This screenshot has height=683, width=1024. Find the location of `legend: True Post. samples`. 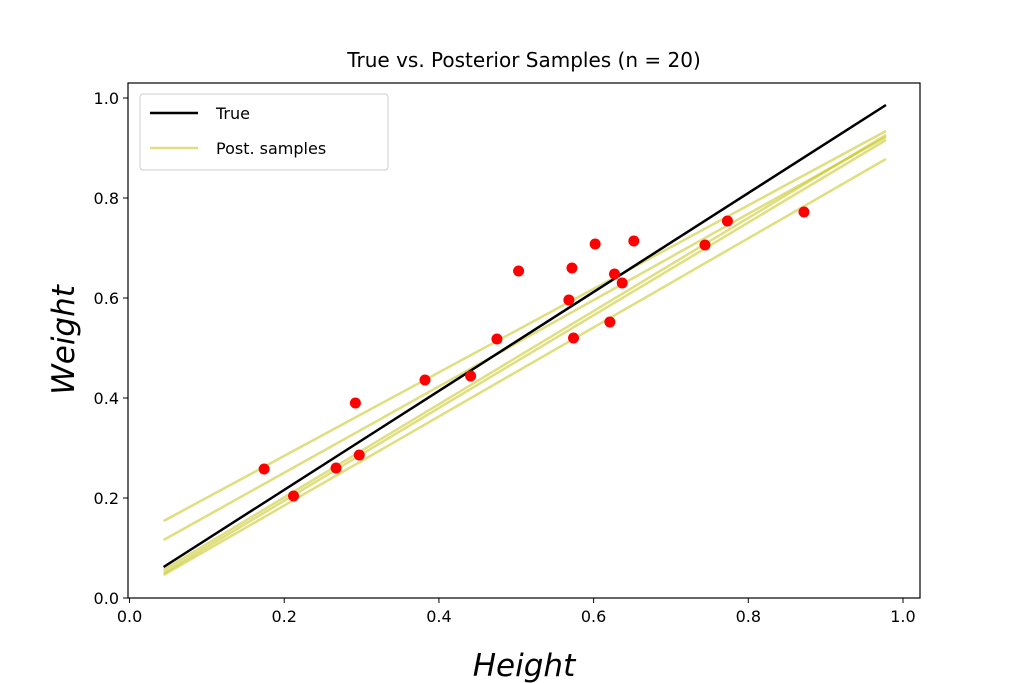

legend: True Post. samples is located at coordinates (264, 132).